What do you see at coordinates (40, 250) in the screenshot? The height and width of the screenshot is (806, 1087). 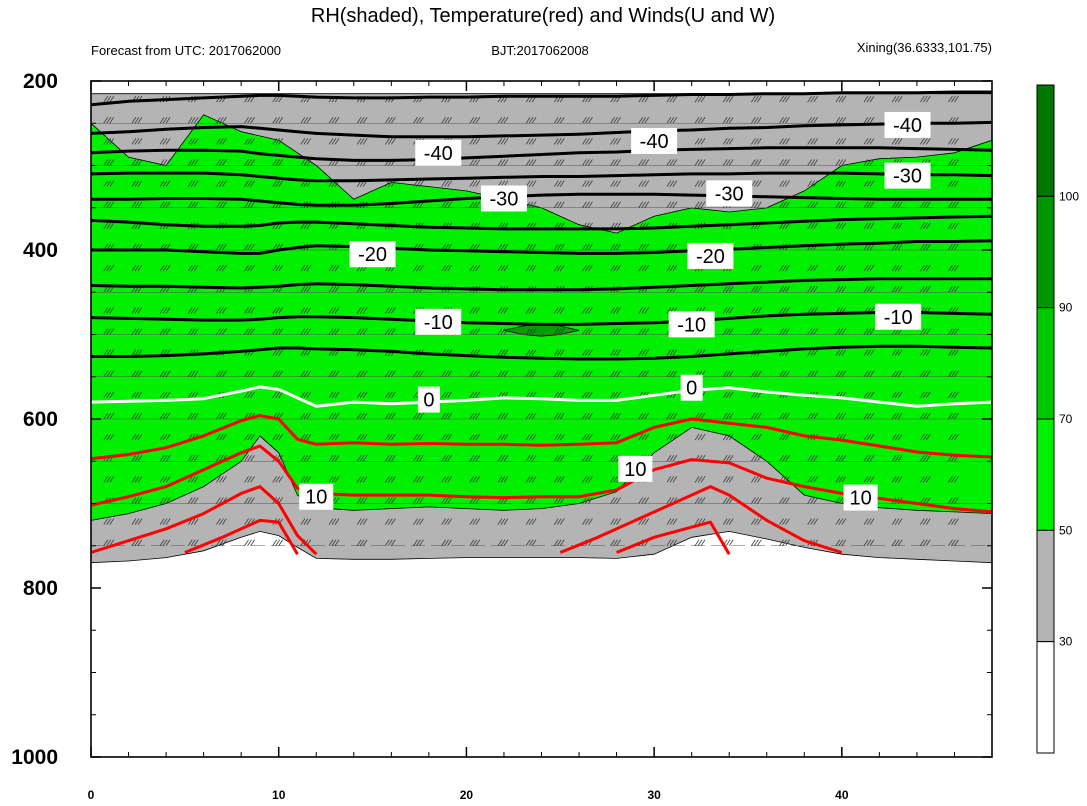 I see `ytick-label-1: 400` at bounding box center [40, 250].